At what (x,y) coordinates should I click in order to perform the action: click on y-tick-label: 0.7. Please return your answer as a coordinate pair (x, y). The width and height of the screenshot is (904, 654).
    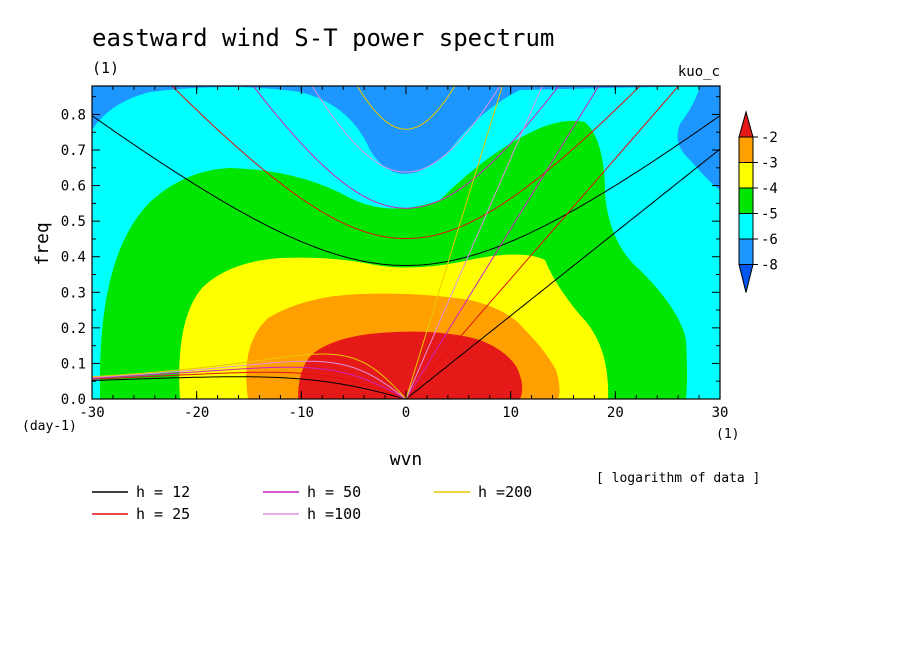
    Looking at the image, I should click on (73, 151).